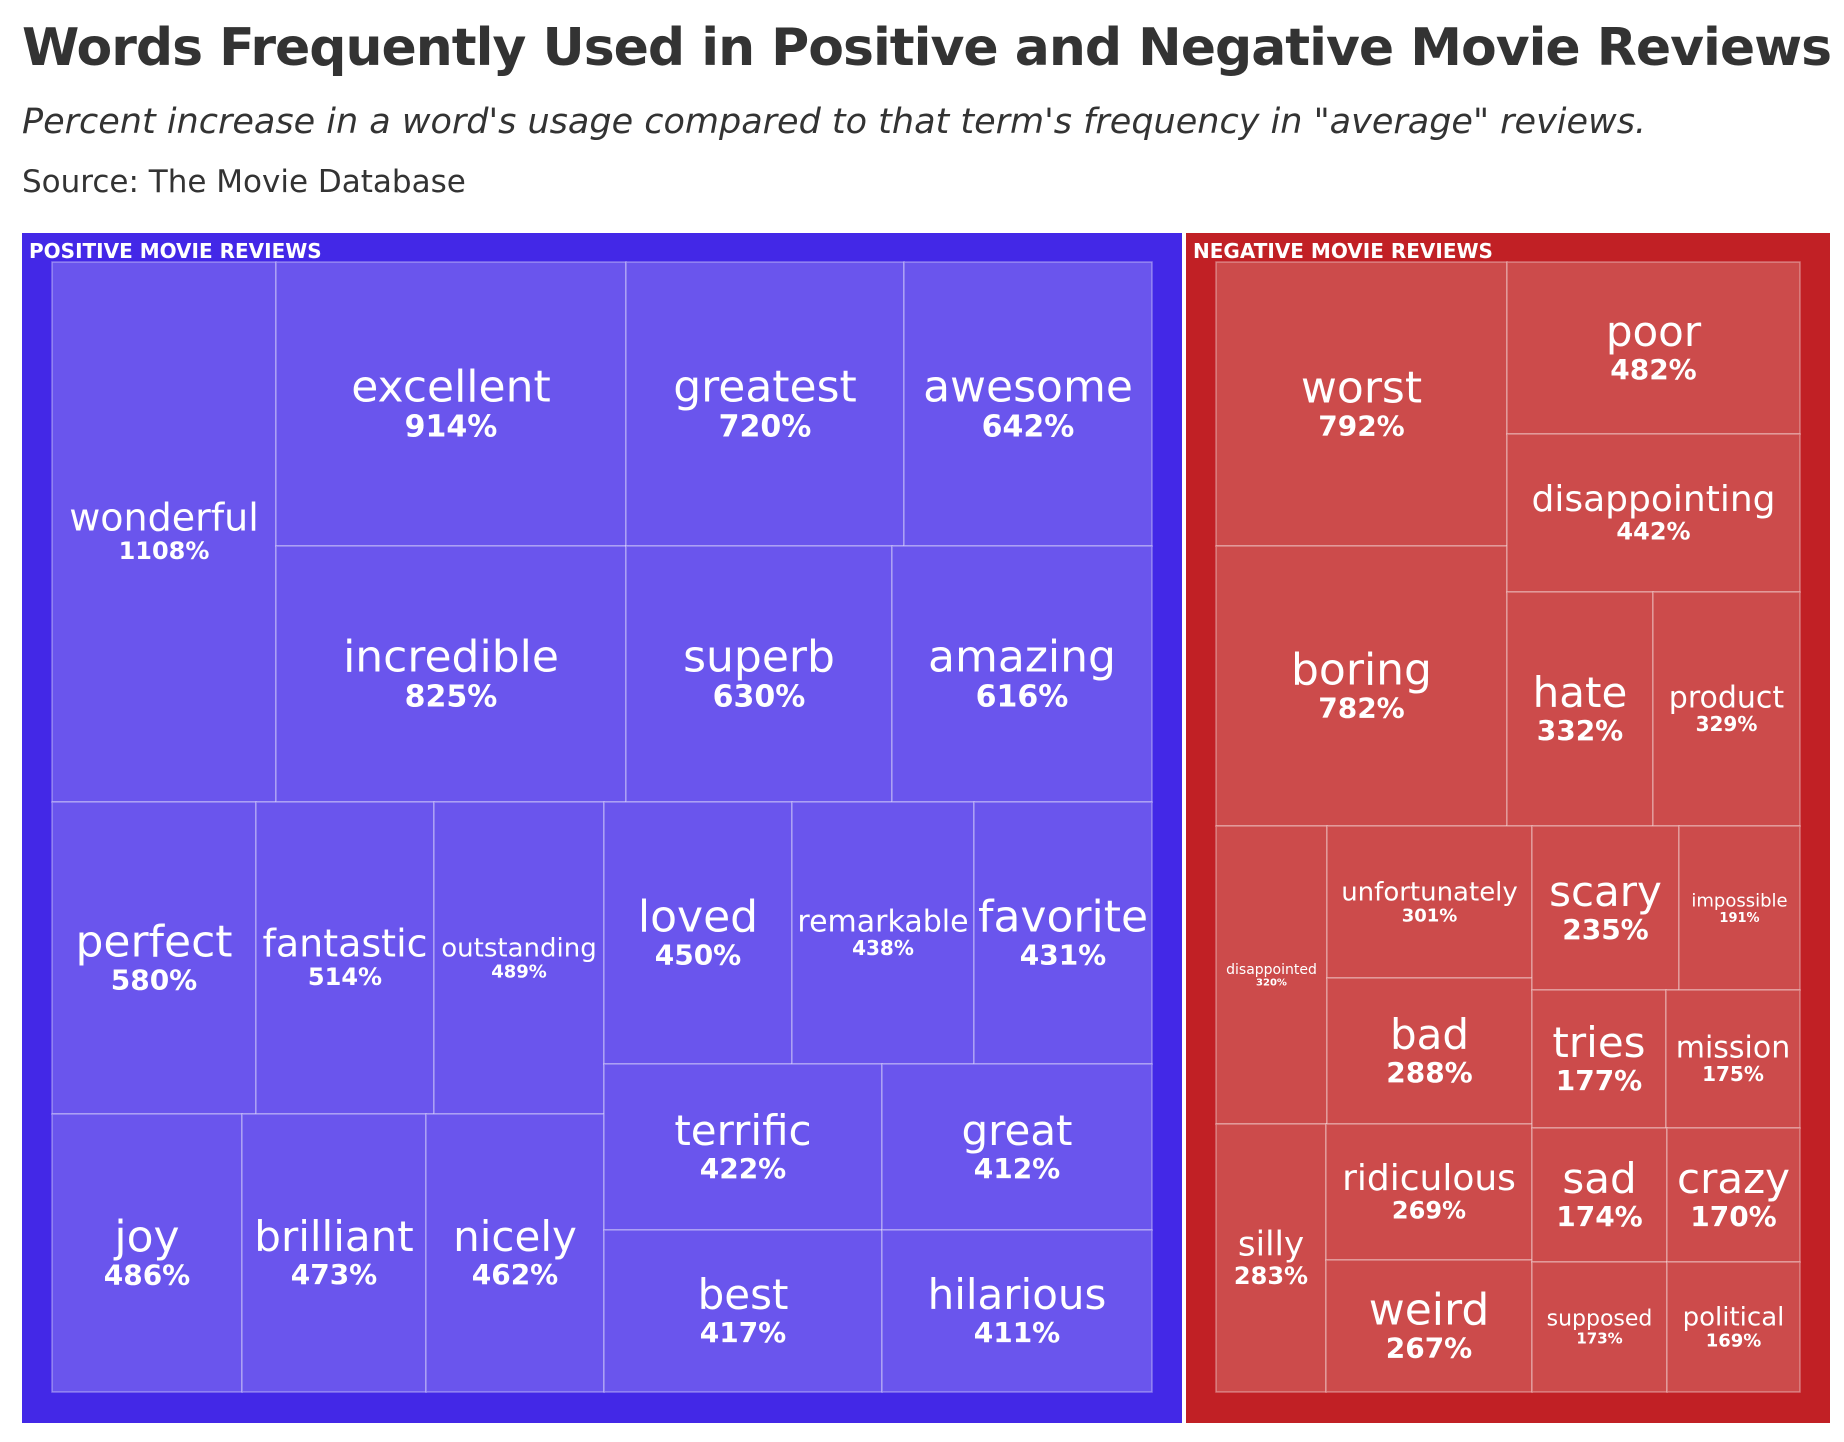 The image size is (1844, 1442). What do you see at coordinates (1733, 1327) in the screenshot?
I see `tile-rect-political` at bounding box center [1733, 1327].